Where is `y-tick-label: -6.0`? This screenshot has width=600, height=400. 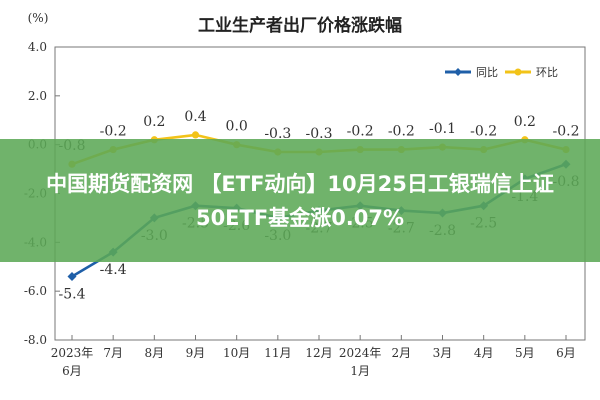 y-tick-label: -6.0 is located at coordinates (35, 291).